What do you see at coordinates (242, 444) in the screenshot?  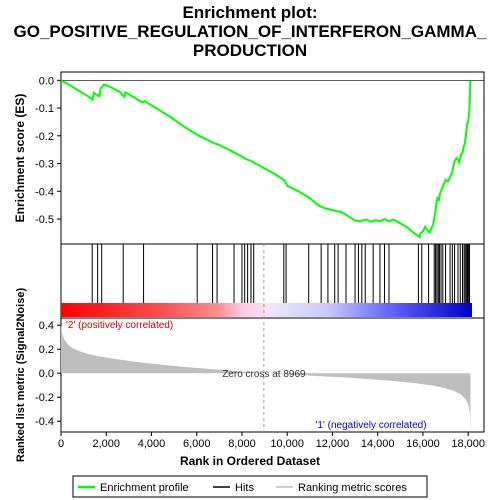 I see `x-tick-label: 8,000` at bounding box center [242, 444].